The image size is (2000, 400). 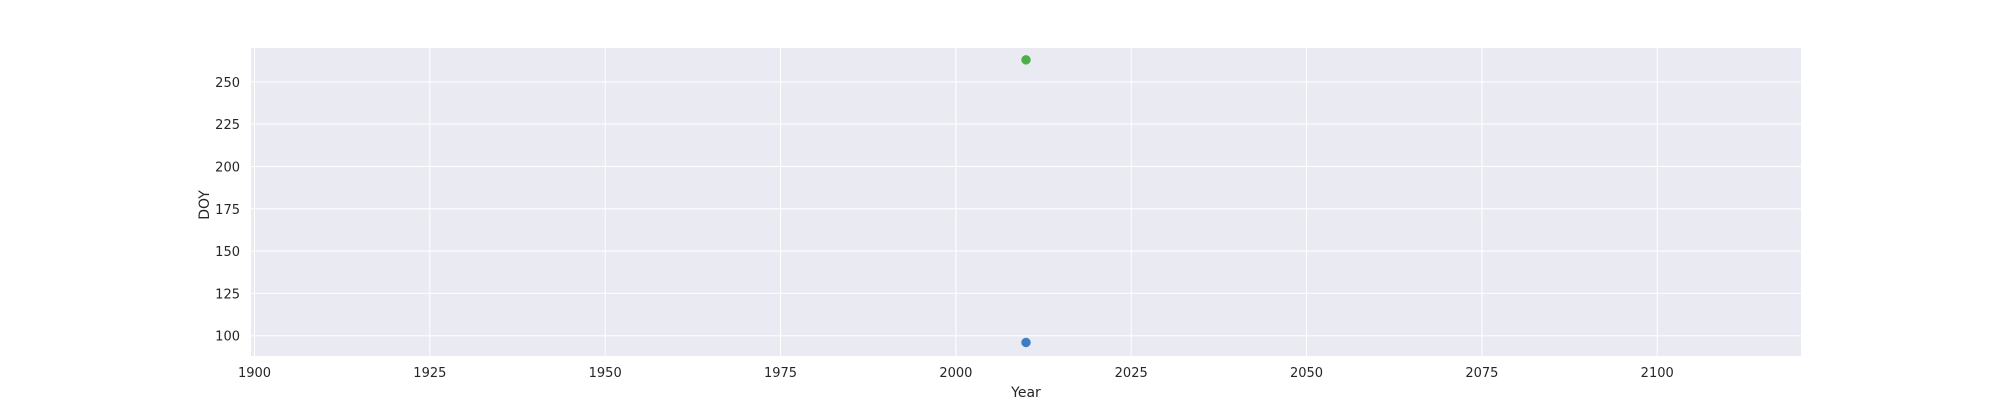 What do you see at coordinates (227, 210) in the screenshot?
I see `y-tick-label: 175` at bounding box center [227, 210].